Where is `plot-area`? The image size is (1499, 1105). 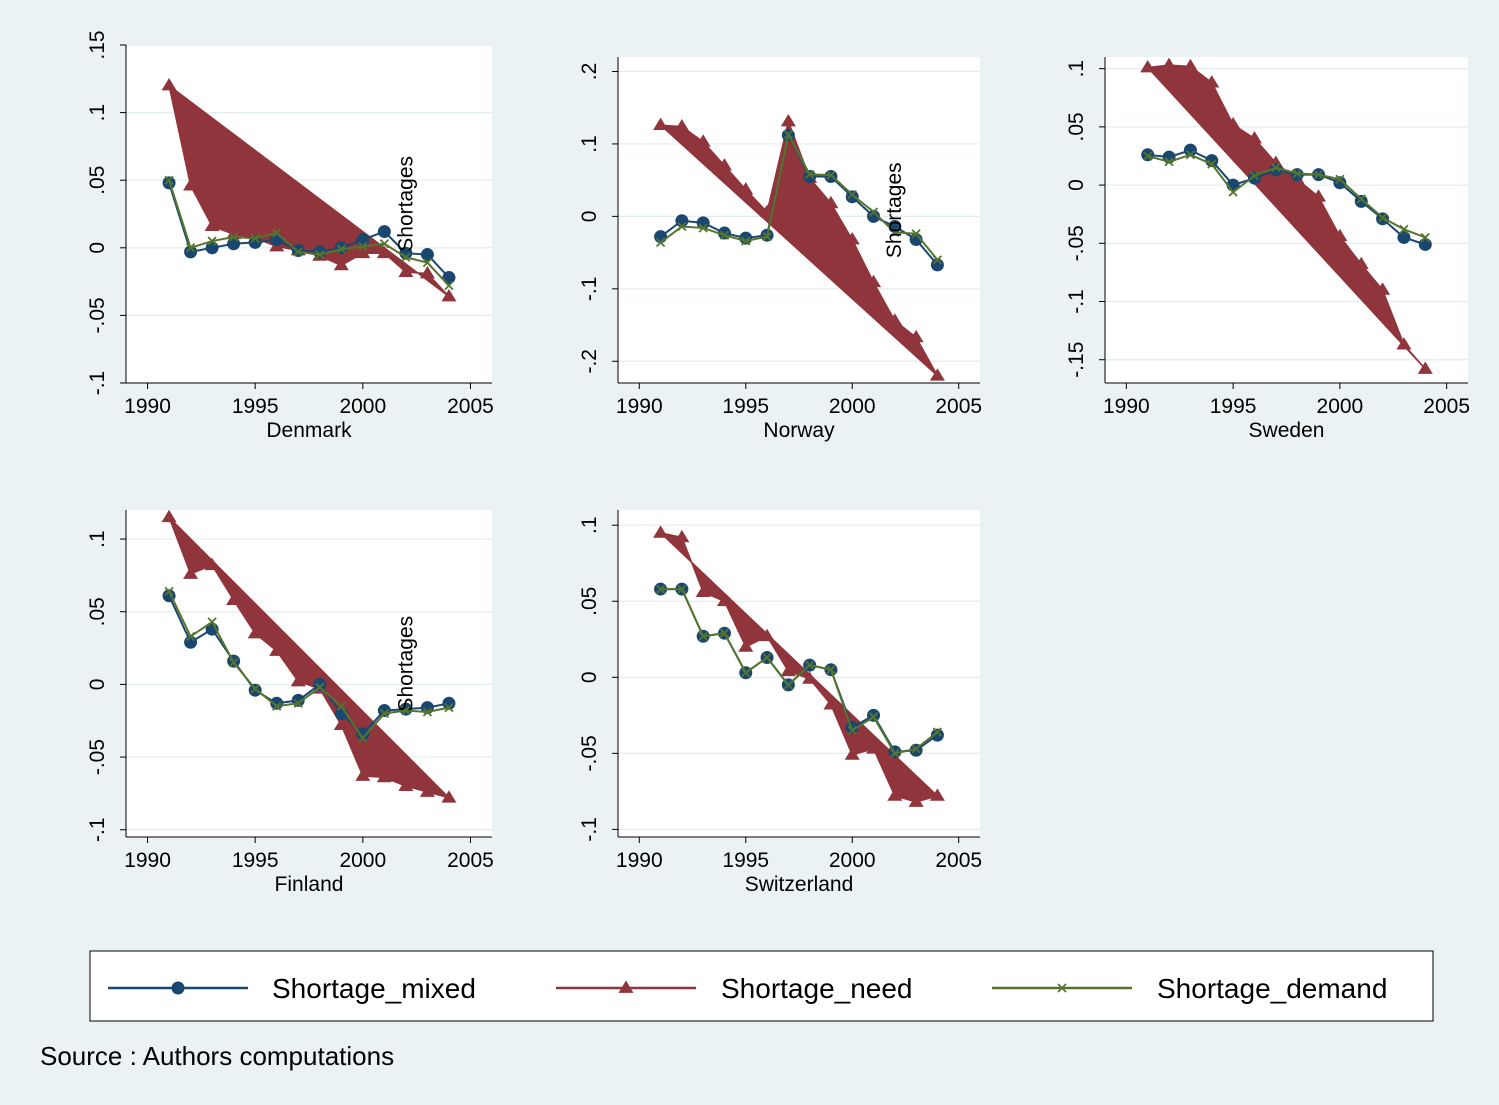
plot-area is located at coordinates (1286, 220).